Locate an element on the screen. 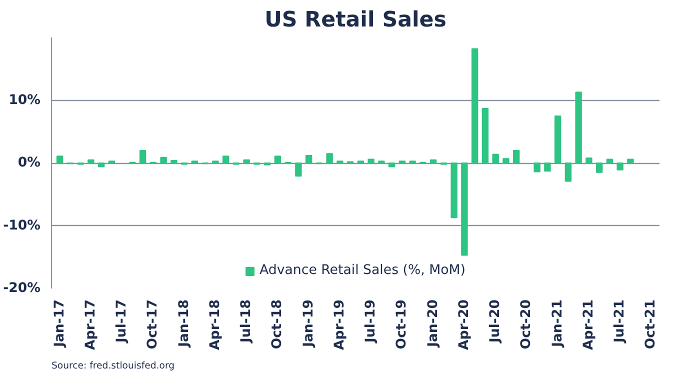 This screenshot has height=376, width=679. x-tick-label: Jul-17 is located at coordinates (122, 321).